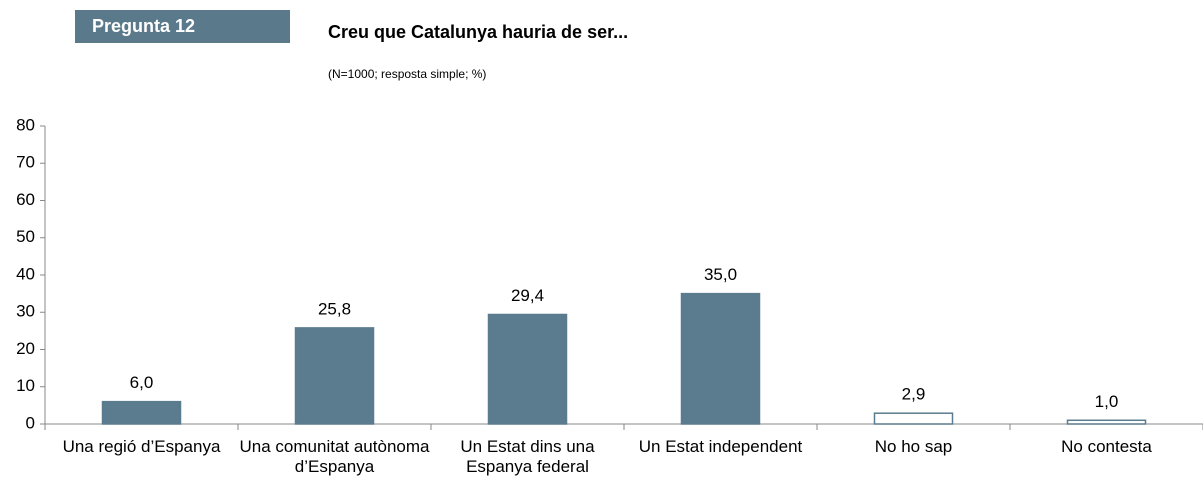 This screenshot has width=1203, height=481. Describe the element at coordinates (720, 446) in the screenshot. I see `x-tick-label: Un Estat independent` at that location.